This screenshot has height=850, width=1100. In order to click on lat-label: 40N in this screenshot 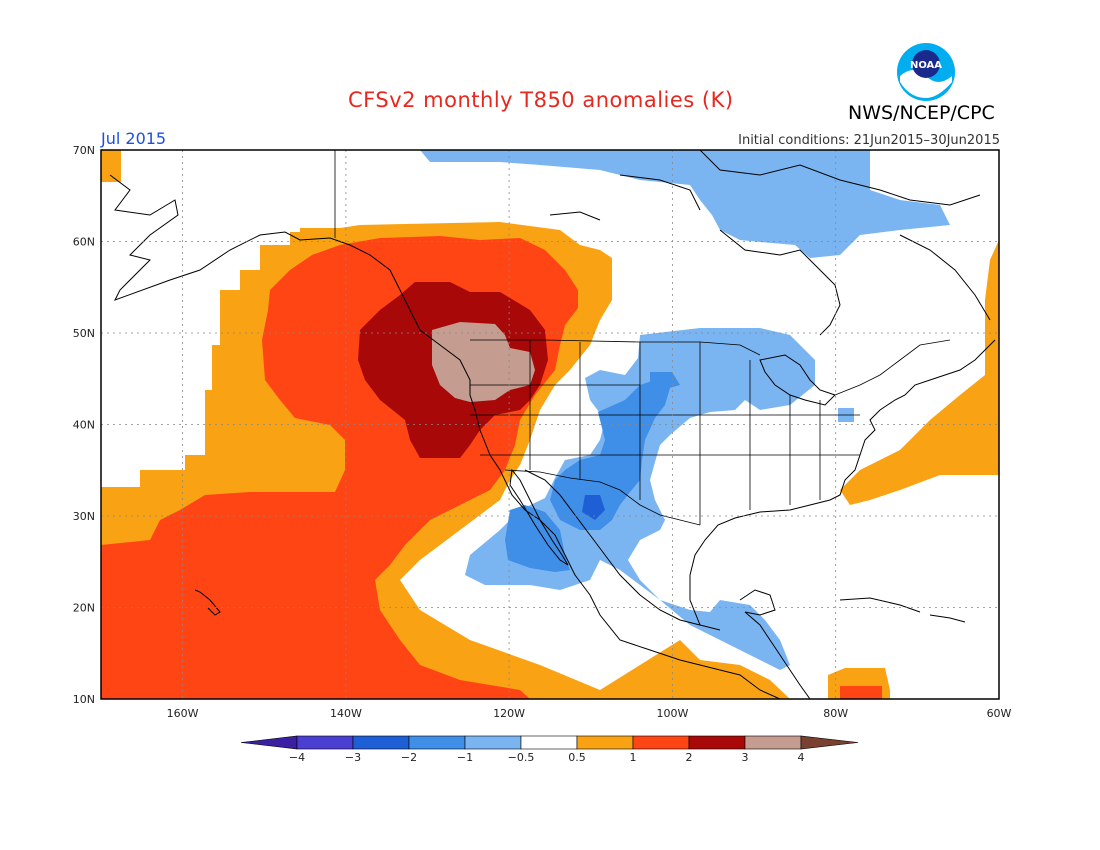, I will do `click(84, 425)`.